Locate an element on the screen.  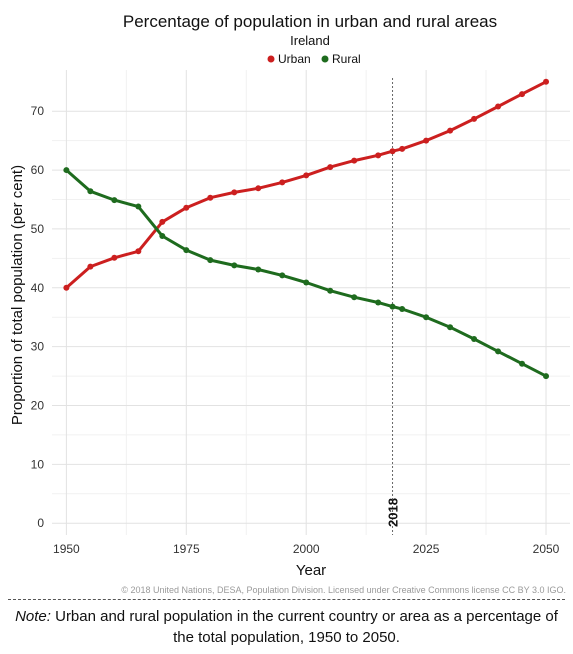
y-tick-label: 60 is located at coordinates (38, 170).